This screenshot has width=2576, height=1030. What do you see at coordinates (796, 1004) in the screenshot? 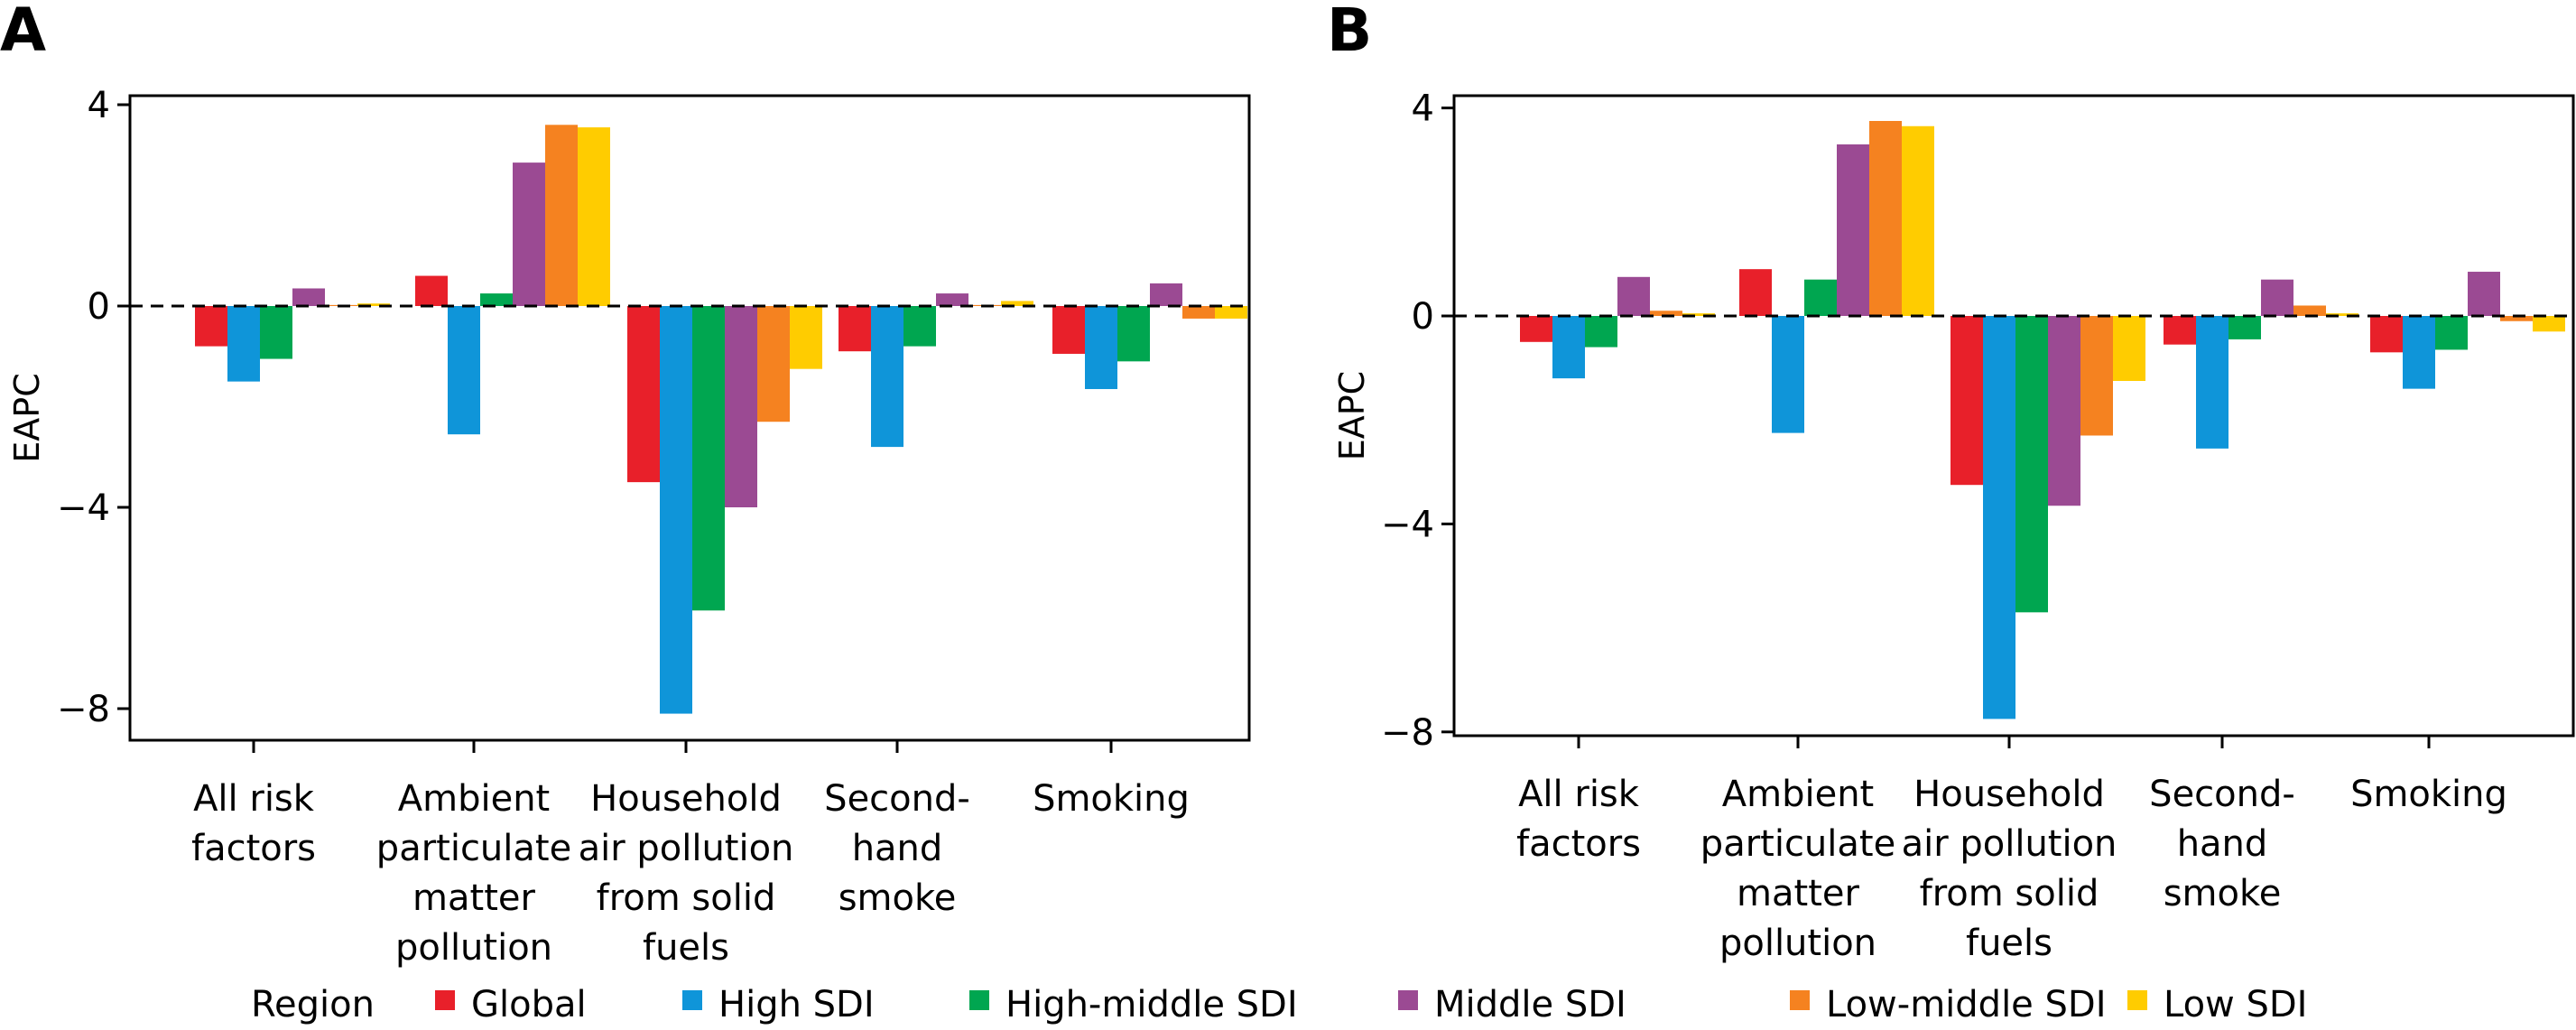
I see `legend-label: High SDI` at bounding box center [796, 1004].